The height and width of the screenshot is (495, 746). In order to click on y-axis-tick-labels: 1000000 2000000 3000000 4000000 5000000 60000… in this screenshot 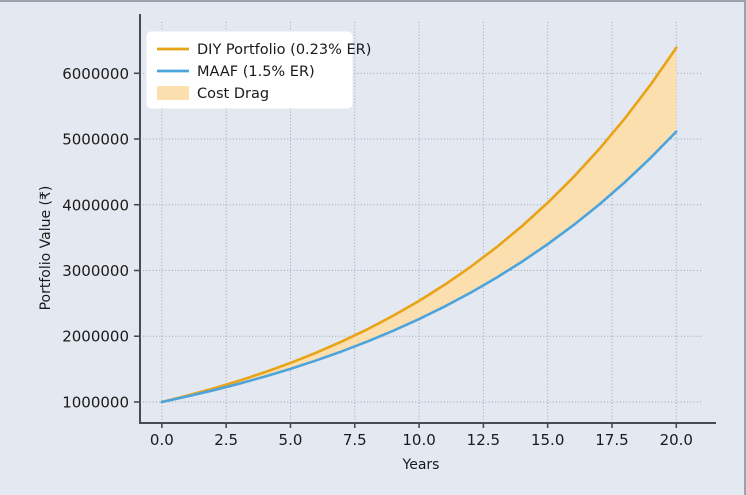, I will do `click(95, 238)`.